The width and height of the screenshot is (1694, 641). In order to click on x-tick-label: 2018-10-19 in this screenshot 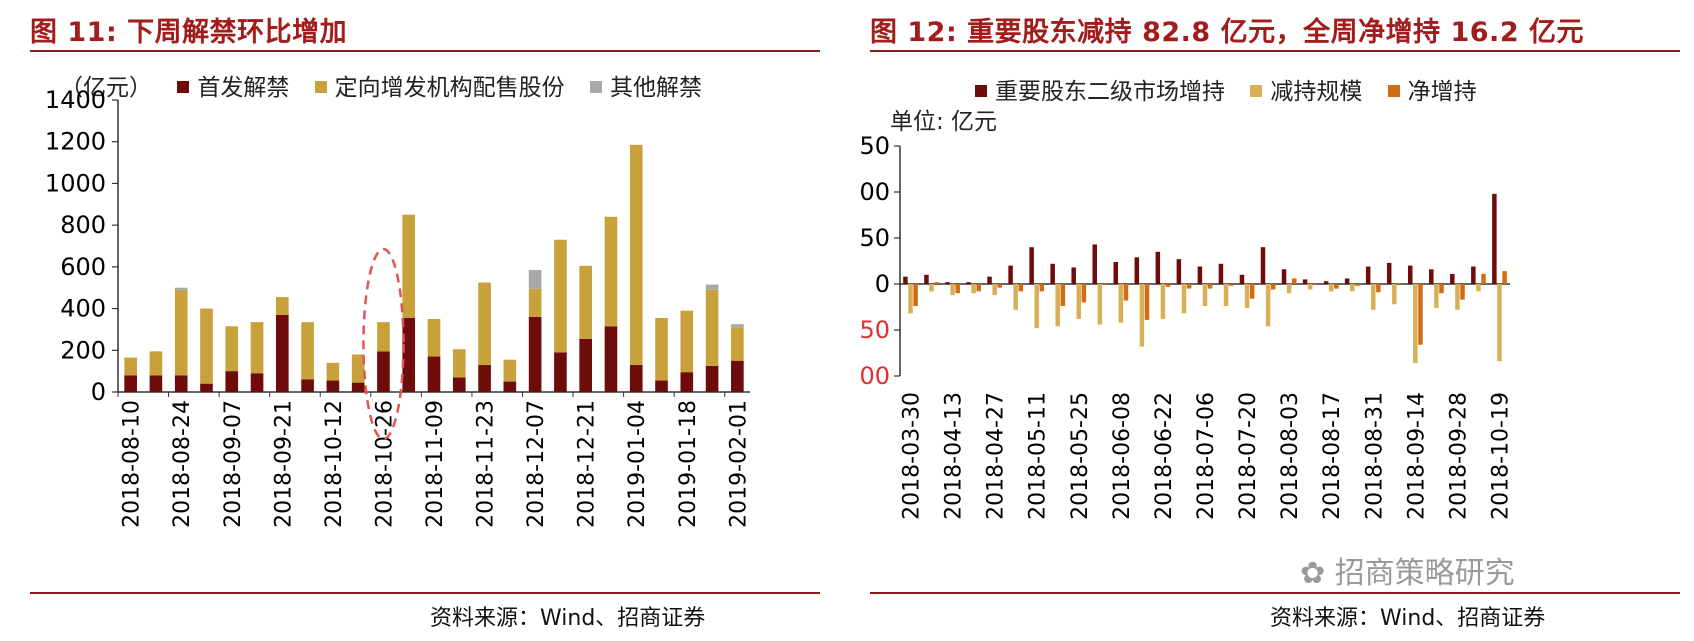, I will do `click(1500, 456)`.